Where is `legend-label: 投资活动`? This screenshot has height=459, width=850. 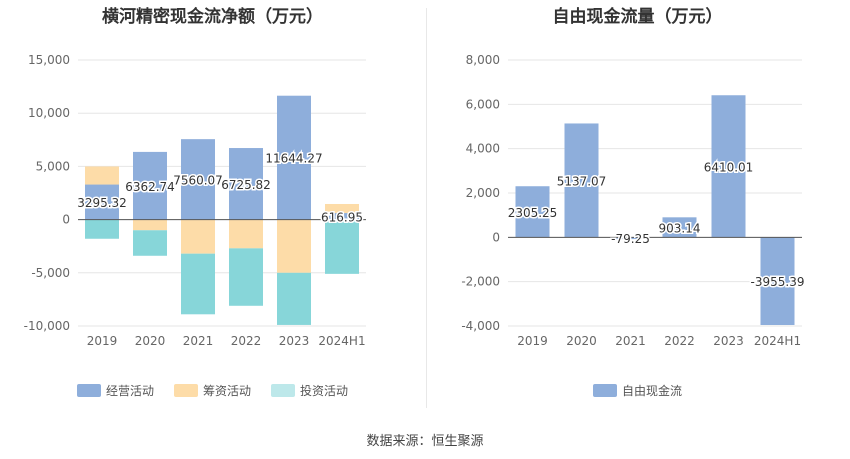 legend-label: 投资活动 is located at coordinates (324, 391).